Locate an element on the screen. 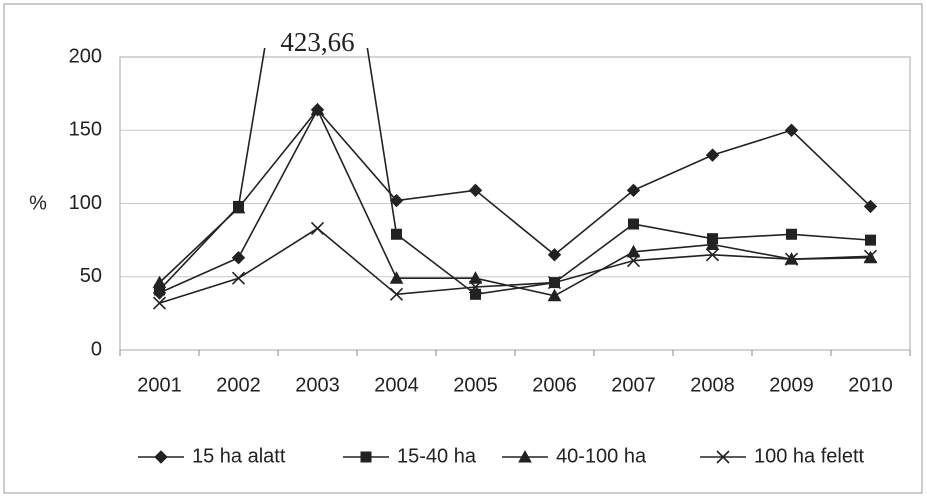  y-axis-label: % is located at coordinates (38, 203).